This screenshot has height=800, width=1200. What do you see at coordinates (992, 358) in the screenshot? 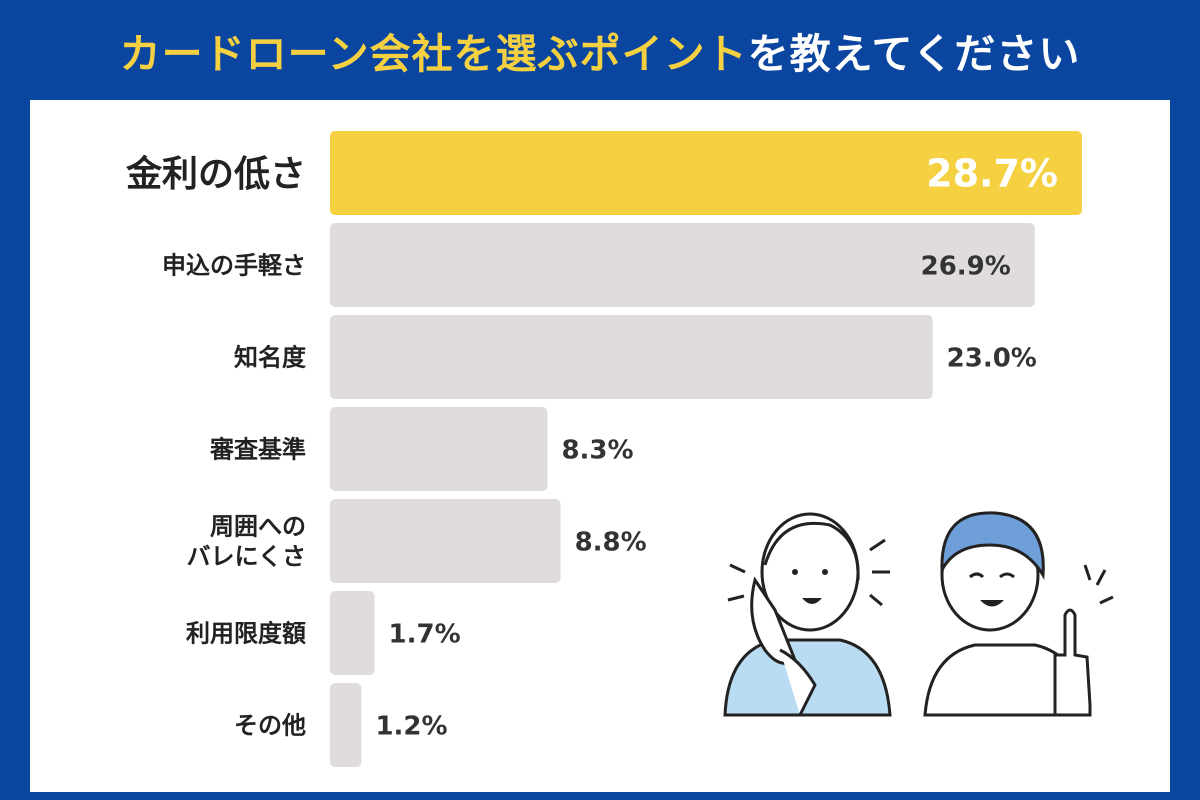
I see `value-label-2: 23.0%` at bounding box center [992, 358].